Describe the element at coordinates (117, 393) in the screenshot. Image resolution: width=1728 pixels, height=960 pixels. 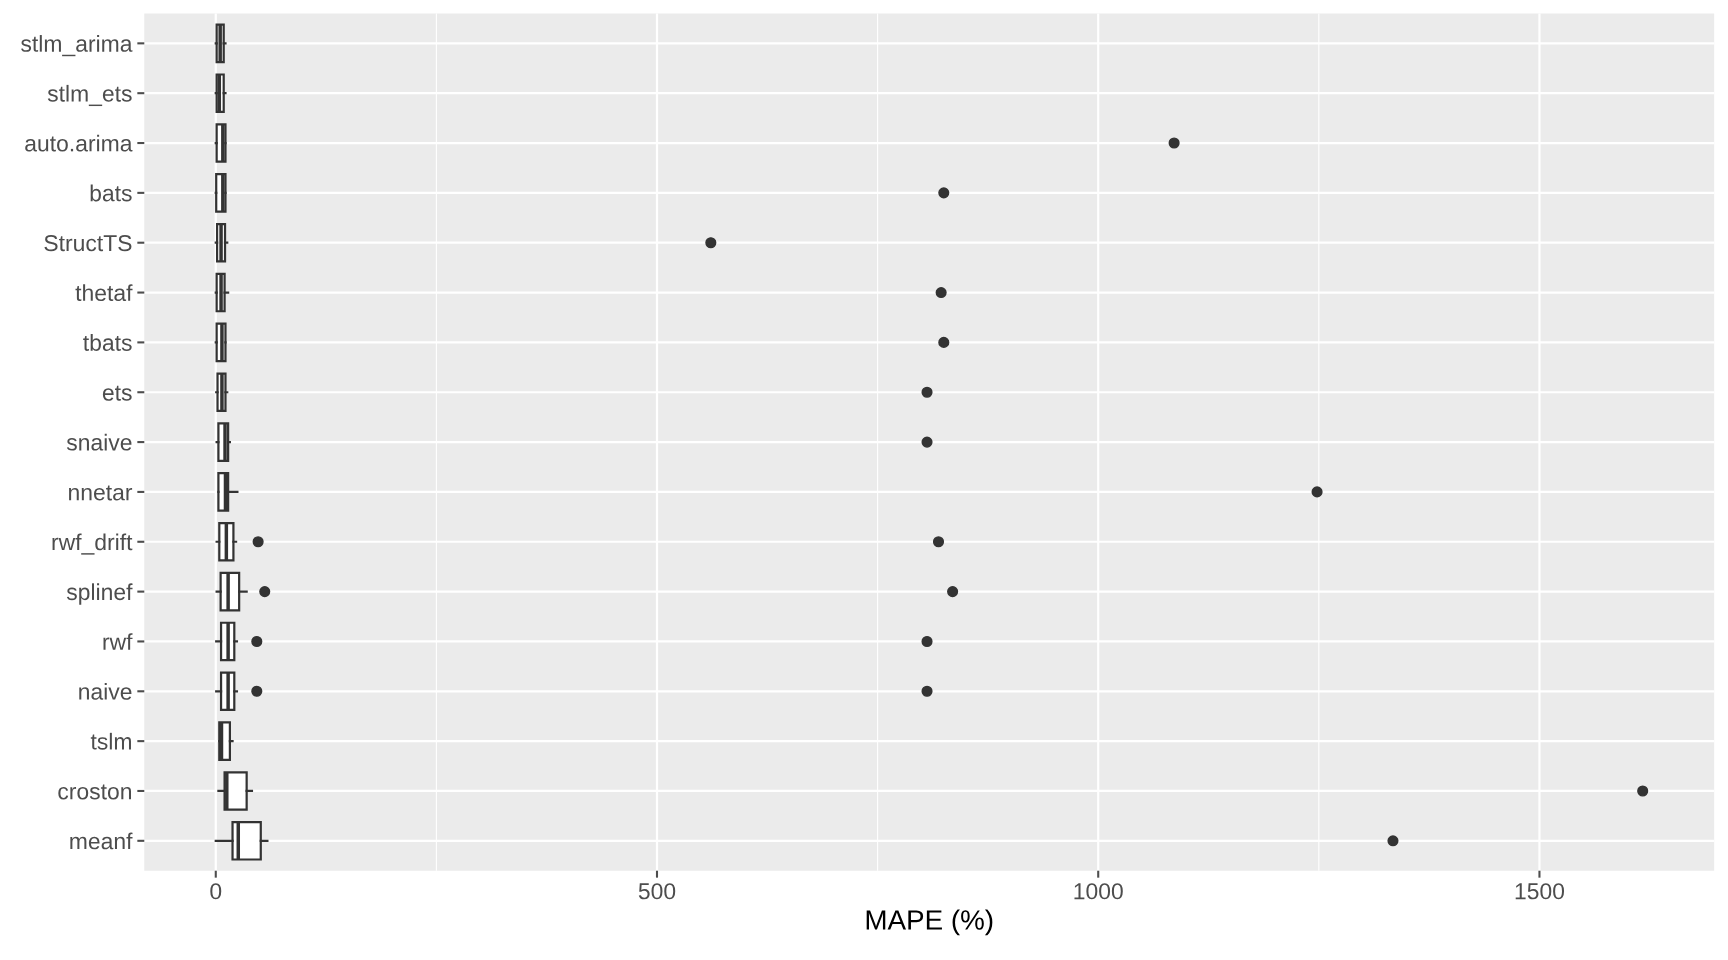
I see `y-tick-label: ets` at that location.